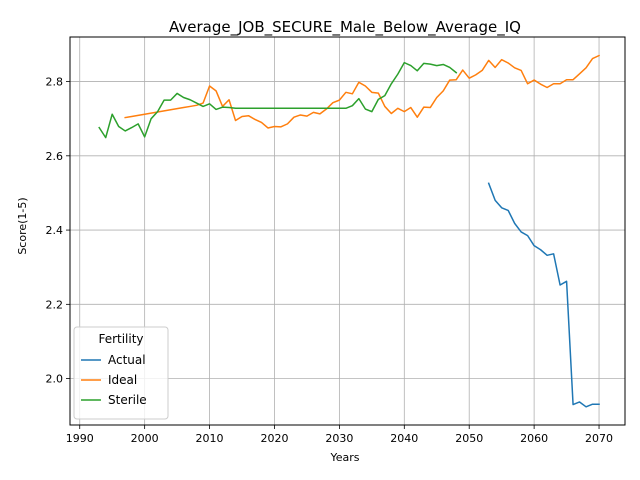  I want to click on legend: Fertility Actual Ideal Sterile, so click(121, 373).